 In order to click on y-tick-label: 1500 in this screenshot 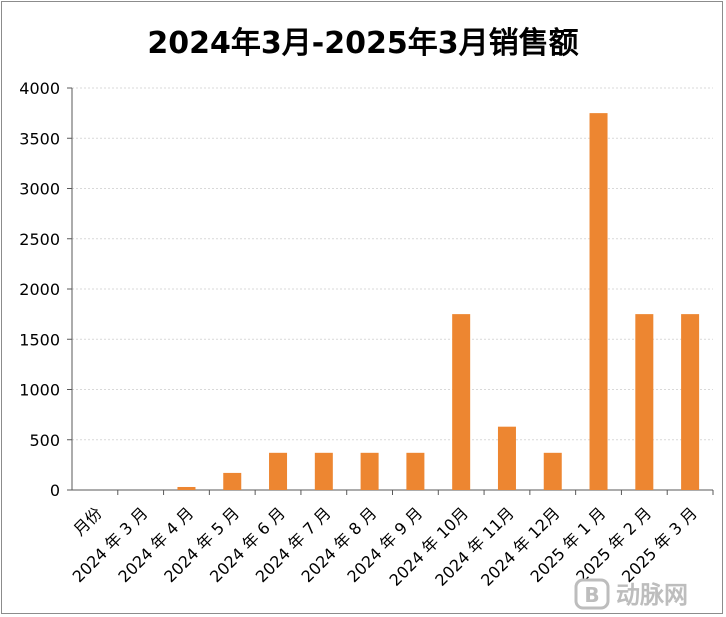, I will do `click(39, 339)`.